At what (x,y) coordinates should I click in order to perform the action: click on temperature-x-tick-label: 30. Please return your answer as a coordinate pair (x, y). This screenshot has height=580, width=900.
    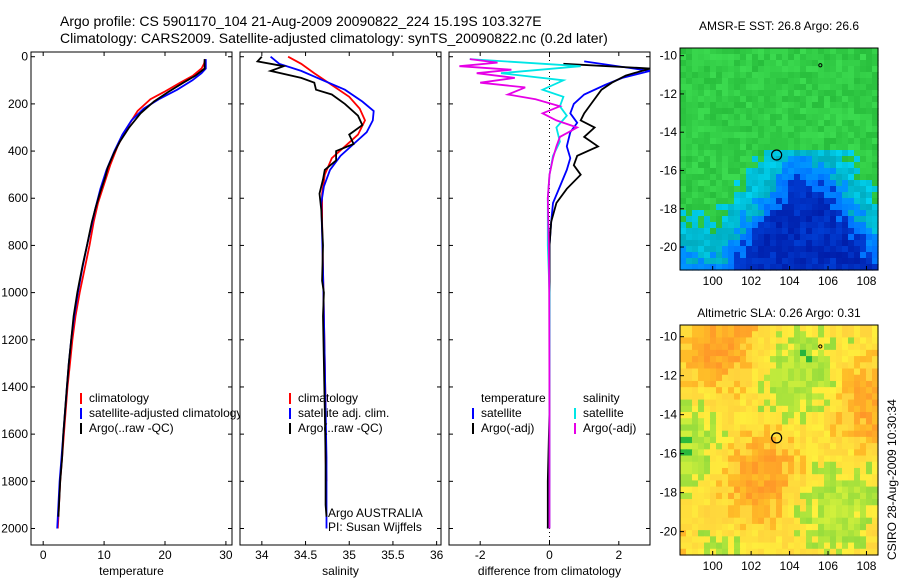
    Looking at the image, I should click on (226, 555).